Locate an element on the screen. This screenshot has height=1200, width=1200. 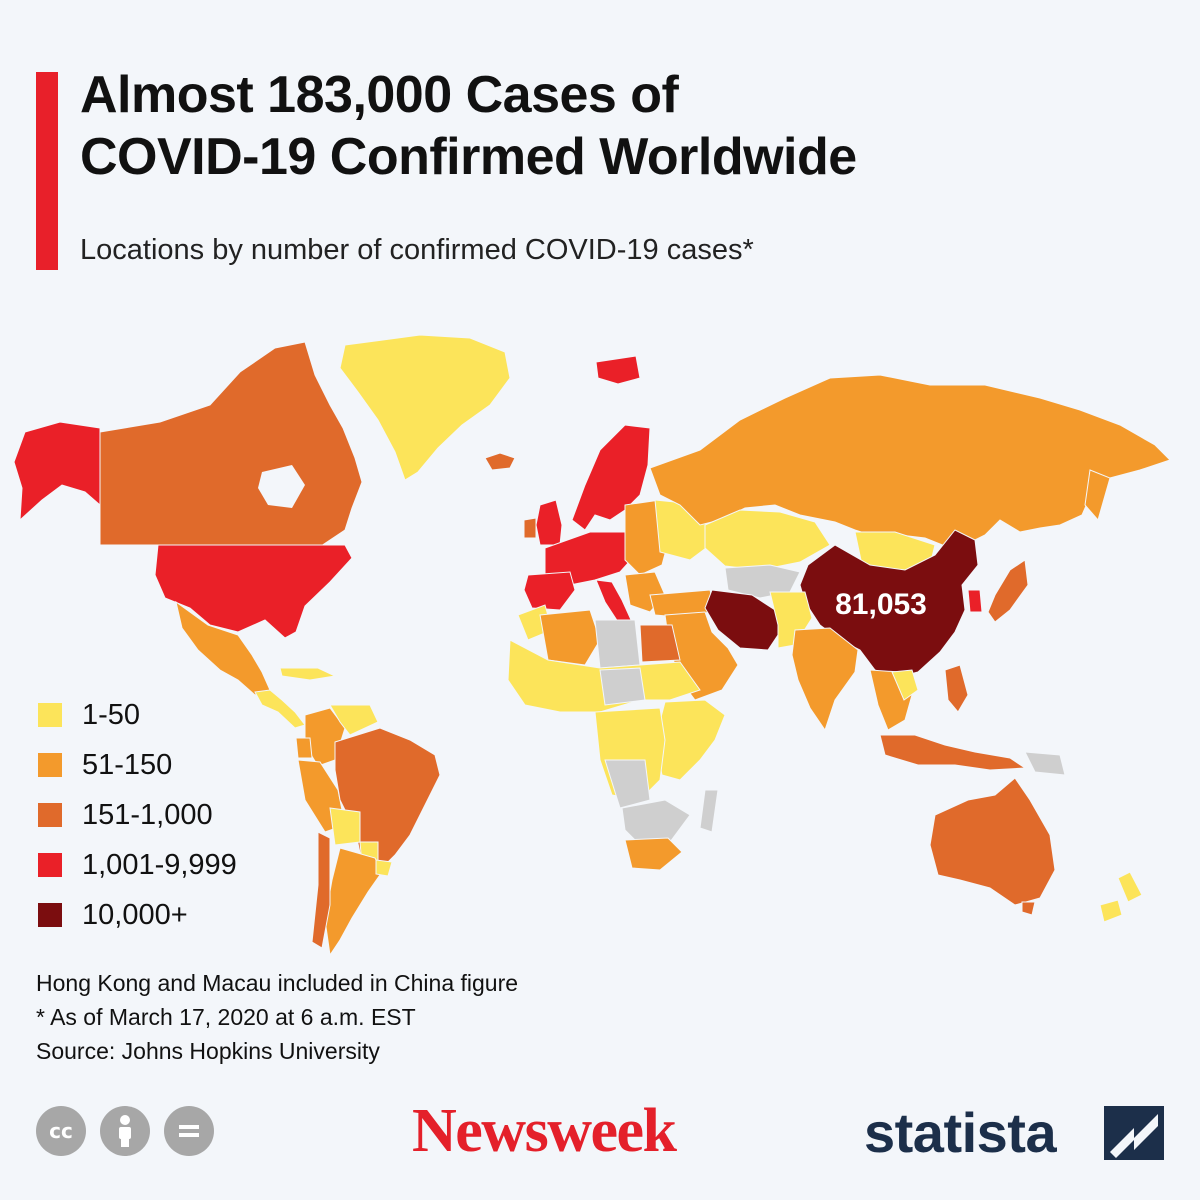
region-japan is located at coordinates (1008, 591).